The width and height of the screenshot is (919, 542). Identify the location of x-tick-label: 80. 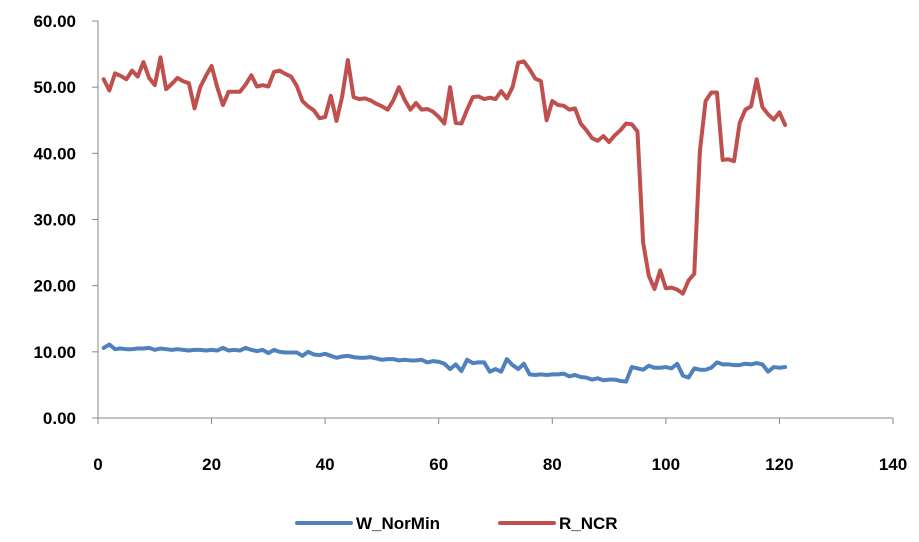
(552, 464).